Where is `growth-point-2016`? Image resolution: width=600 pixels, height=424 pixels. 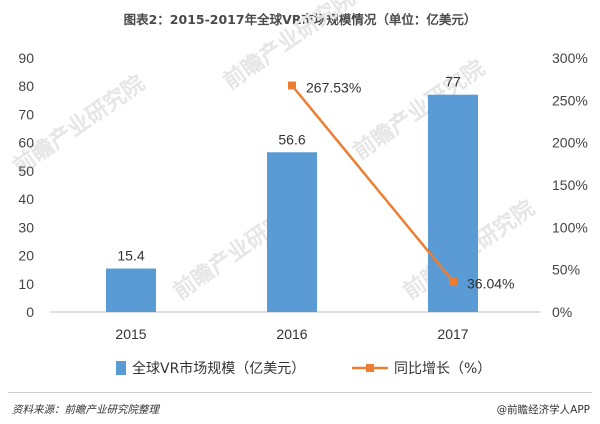
growth-point-2016 is located at coordinates (292, 85).